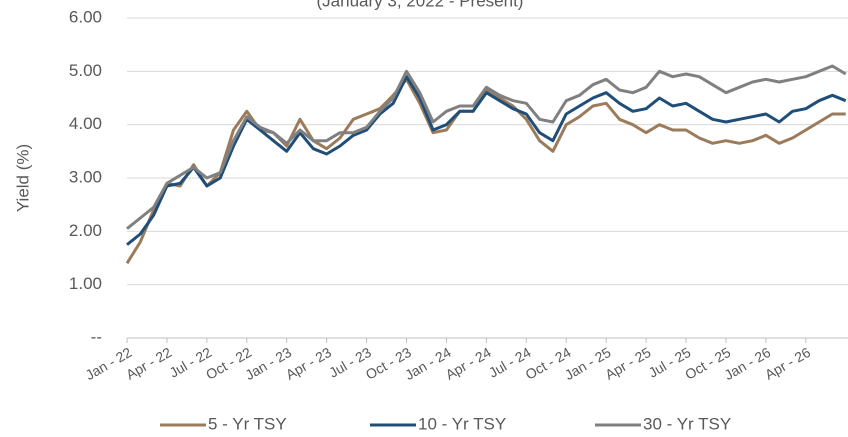 The height and width of the screenshot is (437, 848). Describe the element at coordinates (22, 178) in the screenshot. I see `y-axis-label: Yield (%)` at that location.